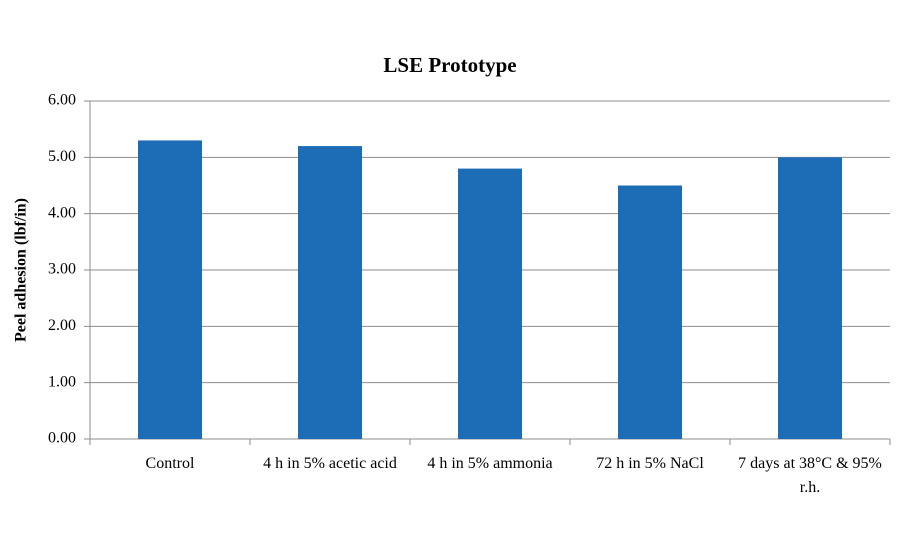 The image size is (900, 550). I want to click on chart-title: LSE Prototype, so click(449, 65).